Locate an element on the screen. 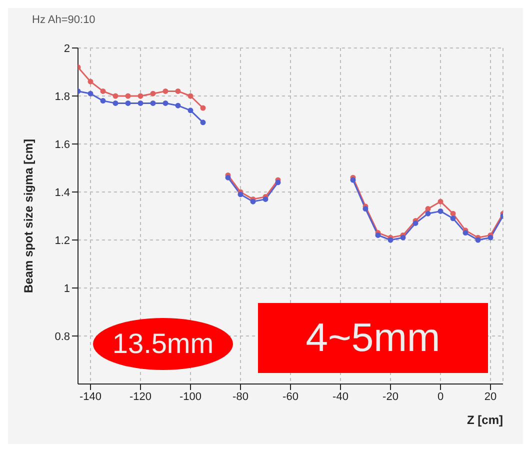 This screenshot has width=531, height=452. y-tick-label: 1.2 is located at coordinates (62, 240).